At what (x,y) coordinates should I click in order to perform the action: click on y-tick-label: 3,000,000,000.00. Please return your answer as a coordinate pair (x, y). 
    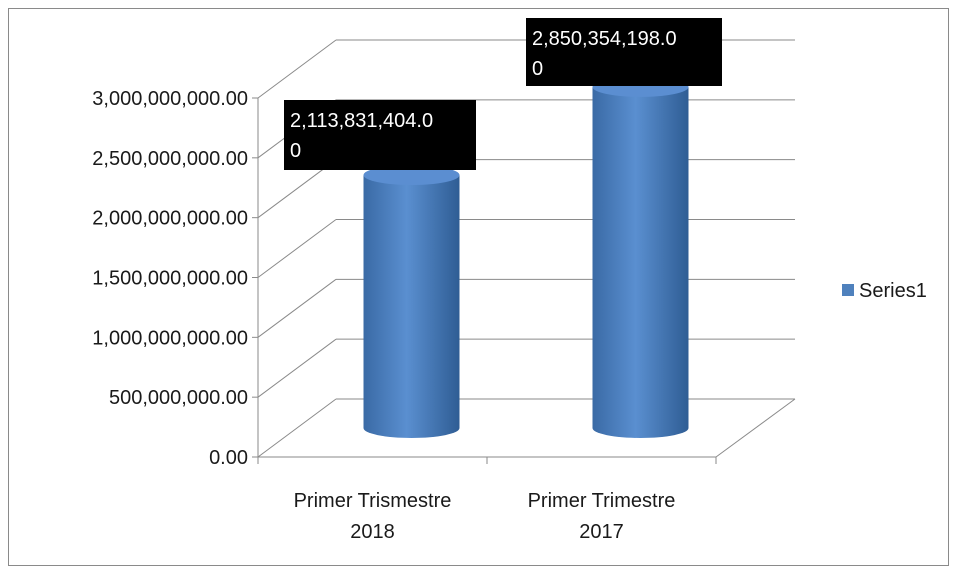
    Looking at the image, I should click on (170, 99).